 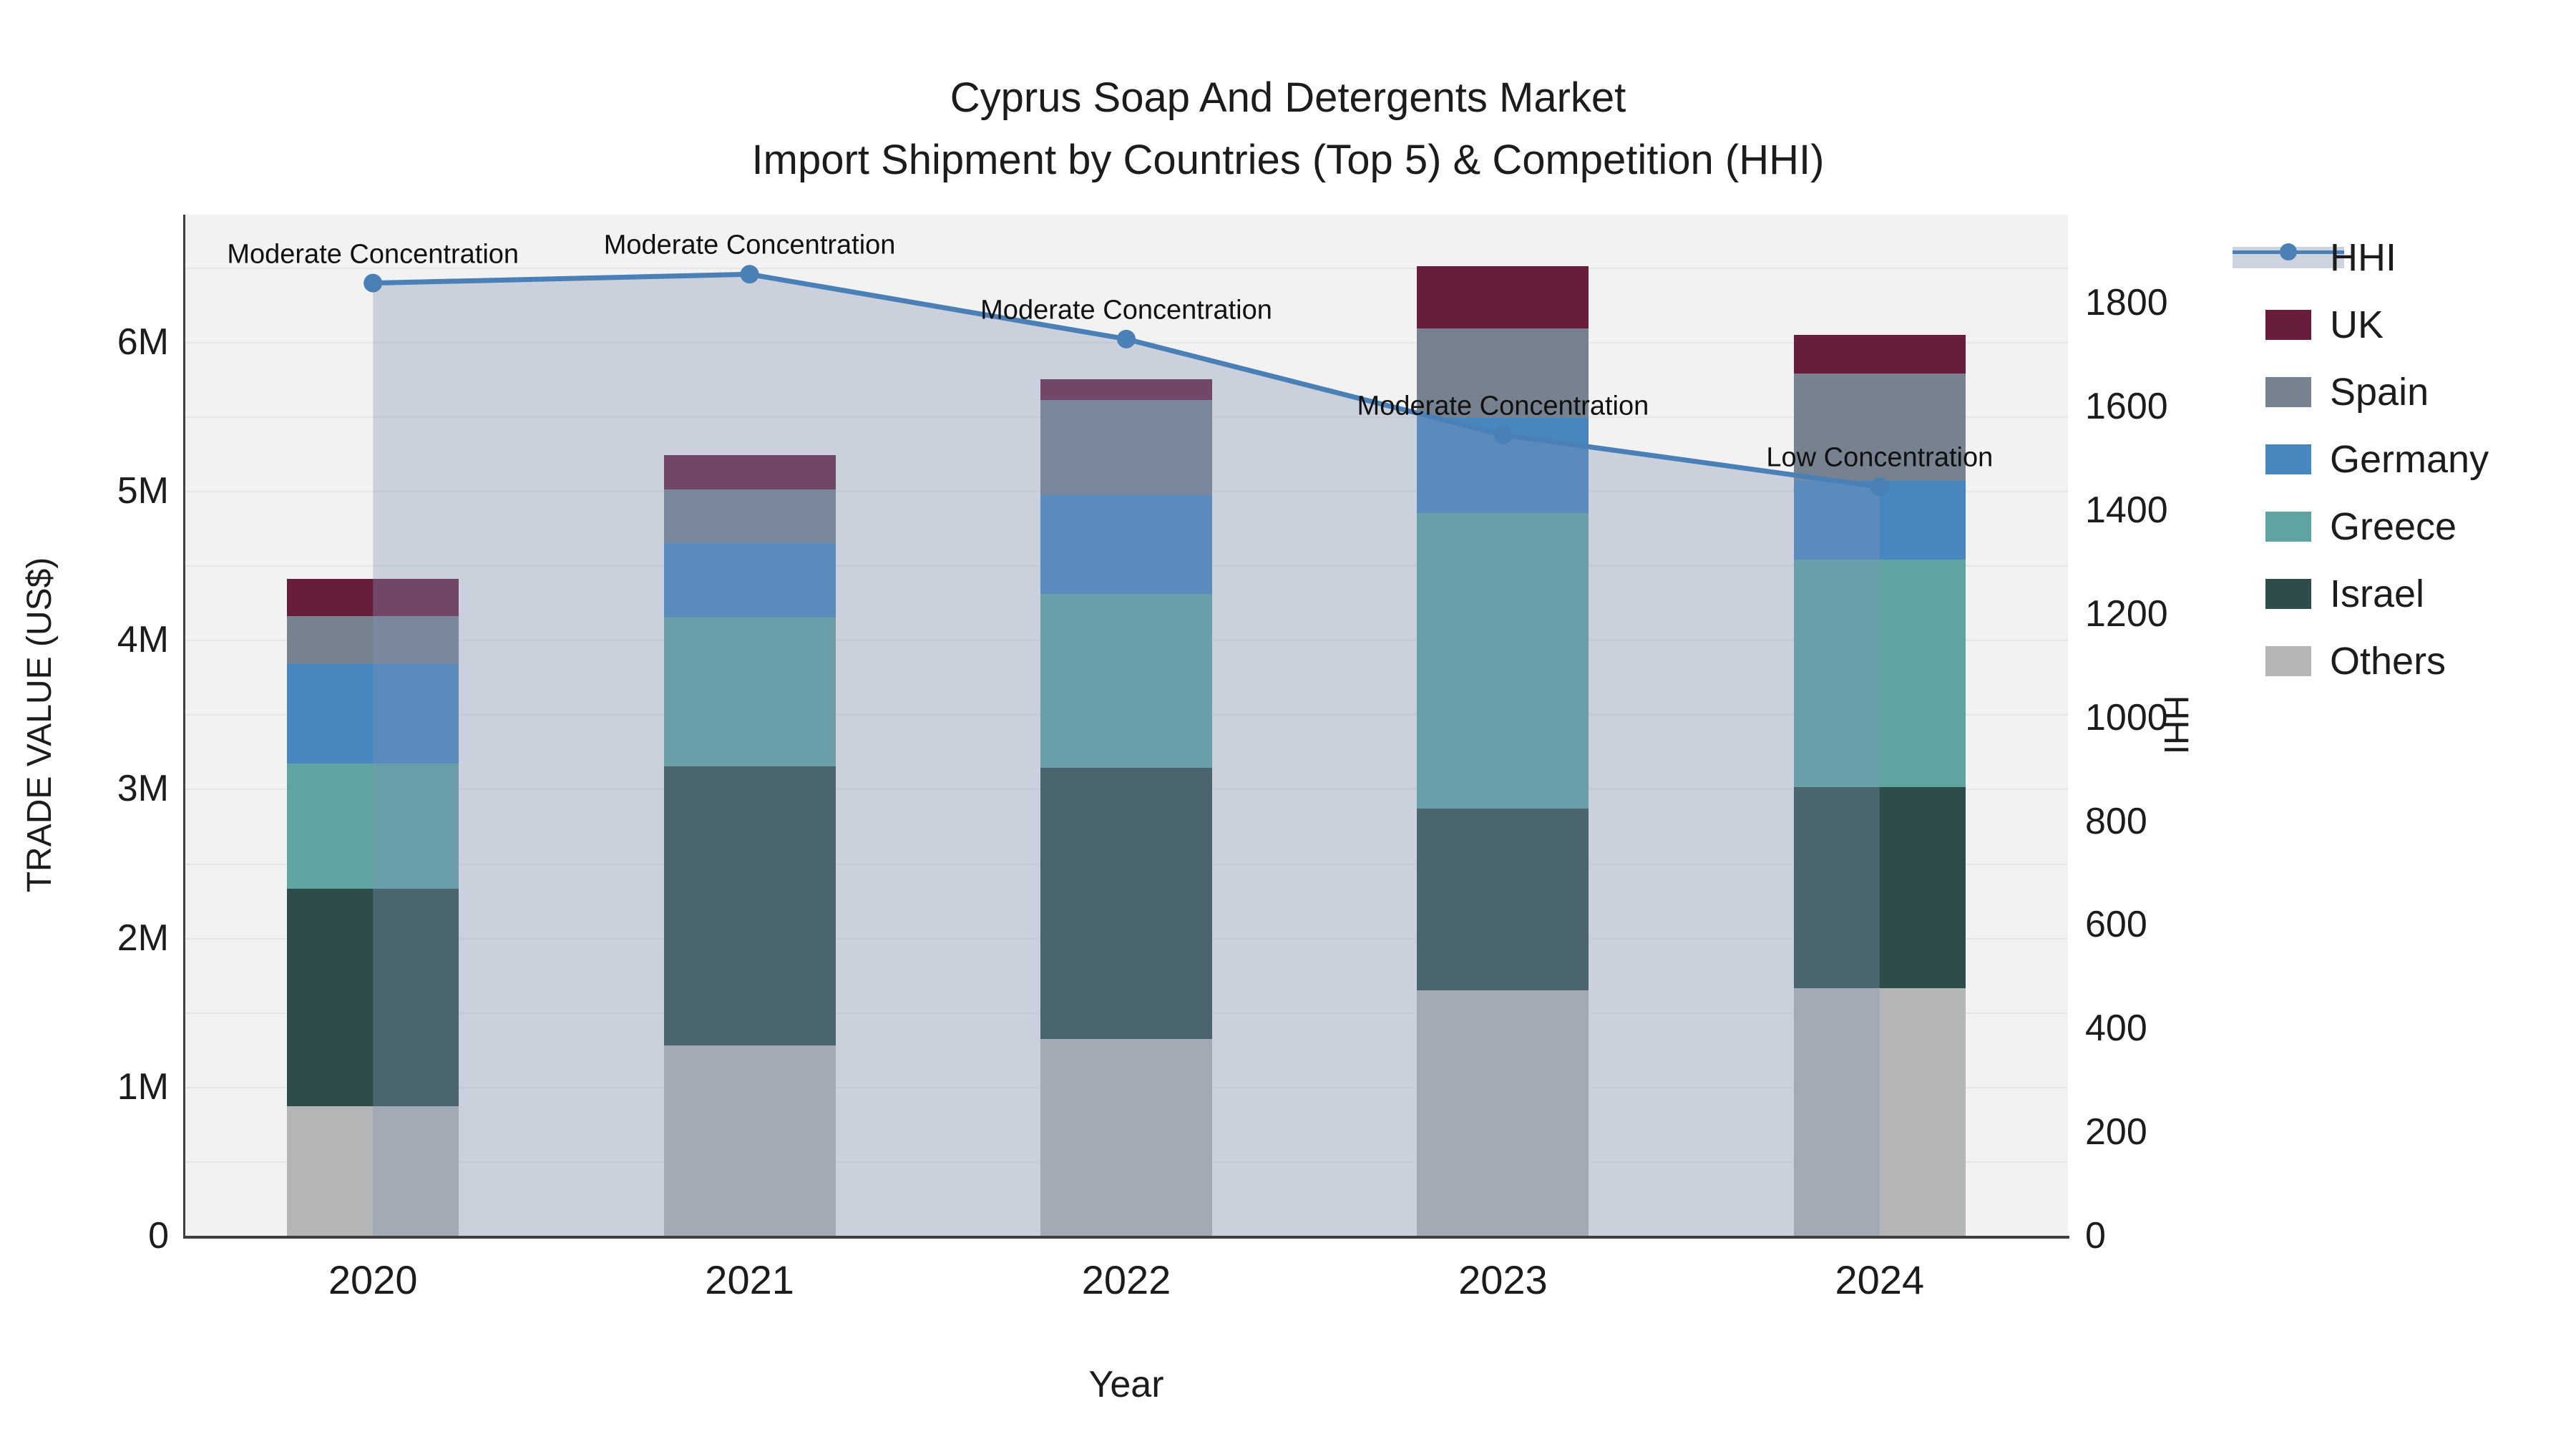 I want to click on legend-swatch-uk, so click(x=2288, y=325).